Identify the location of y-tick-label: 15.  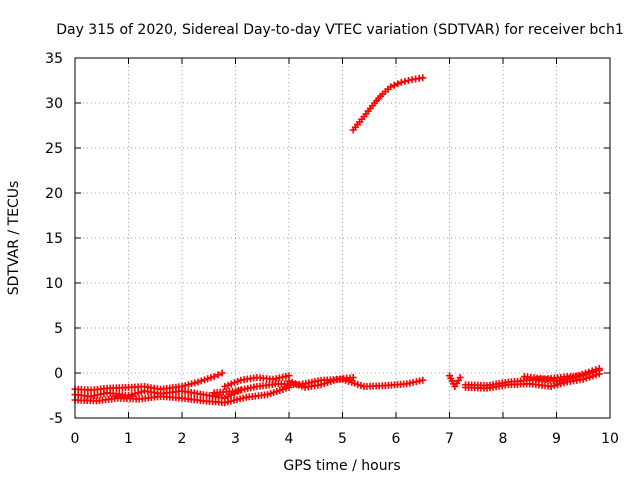
(54, 239).